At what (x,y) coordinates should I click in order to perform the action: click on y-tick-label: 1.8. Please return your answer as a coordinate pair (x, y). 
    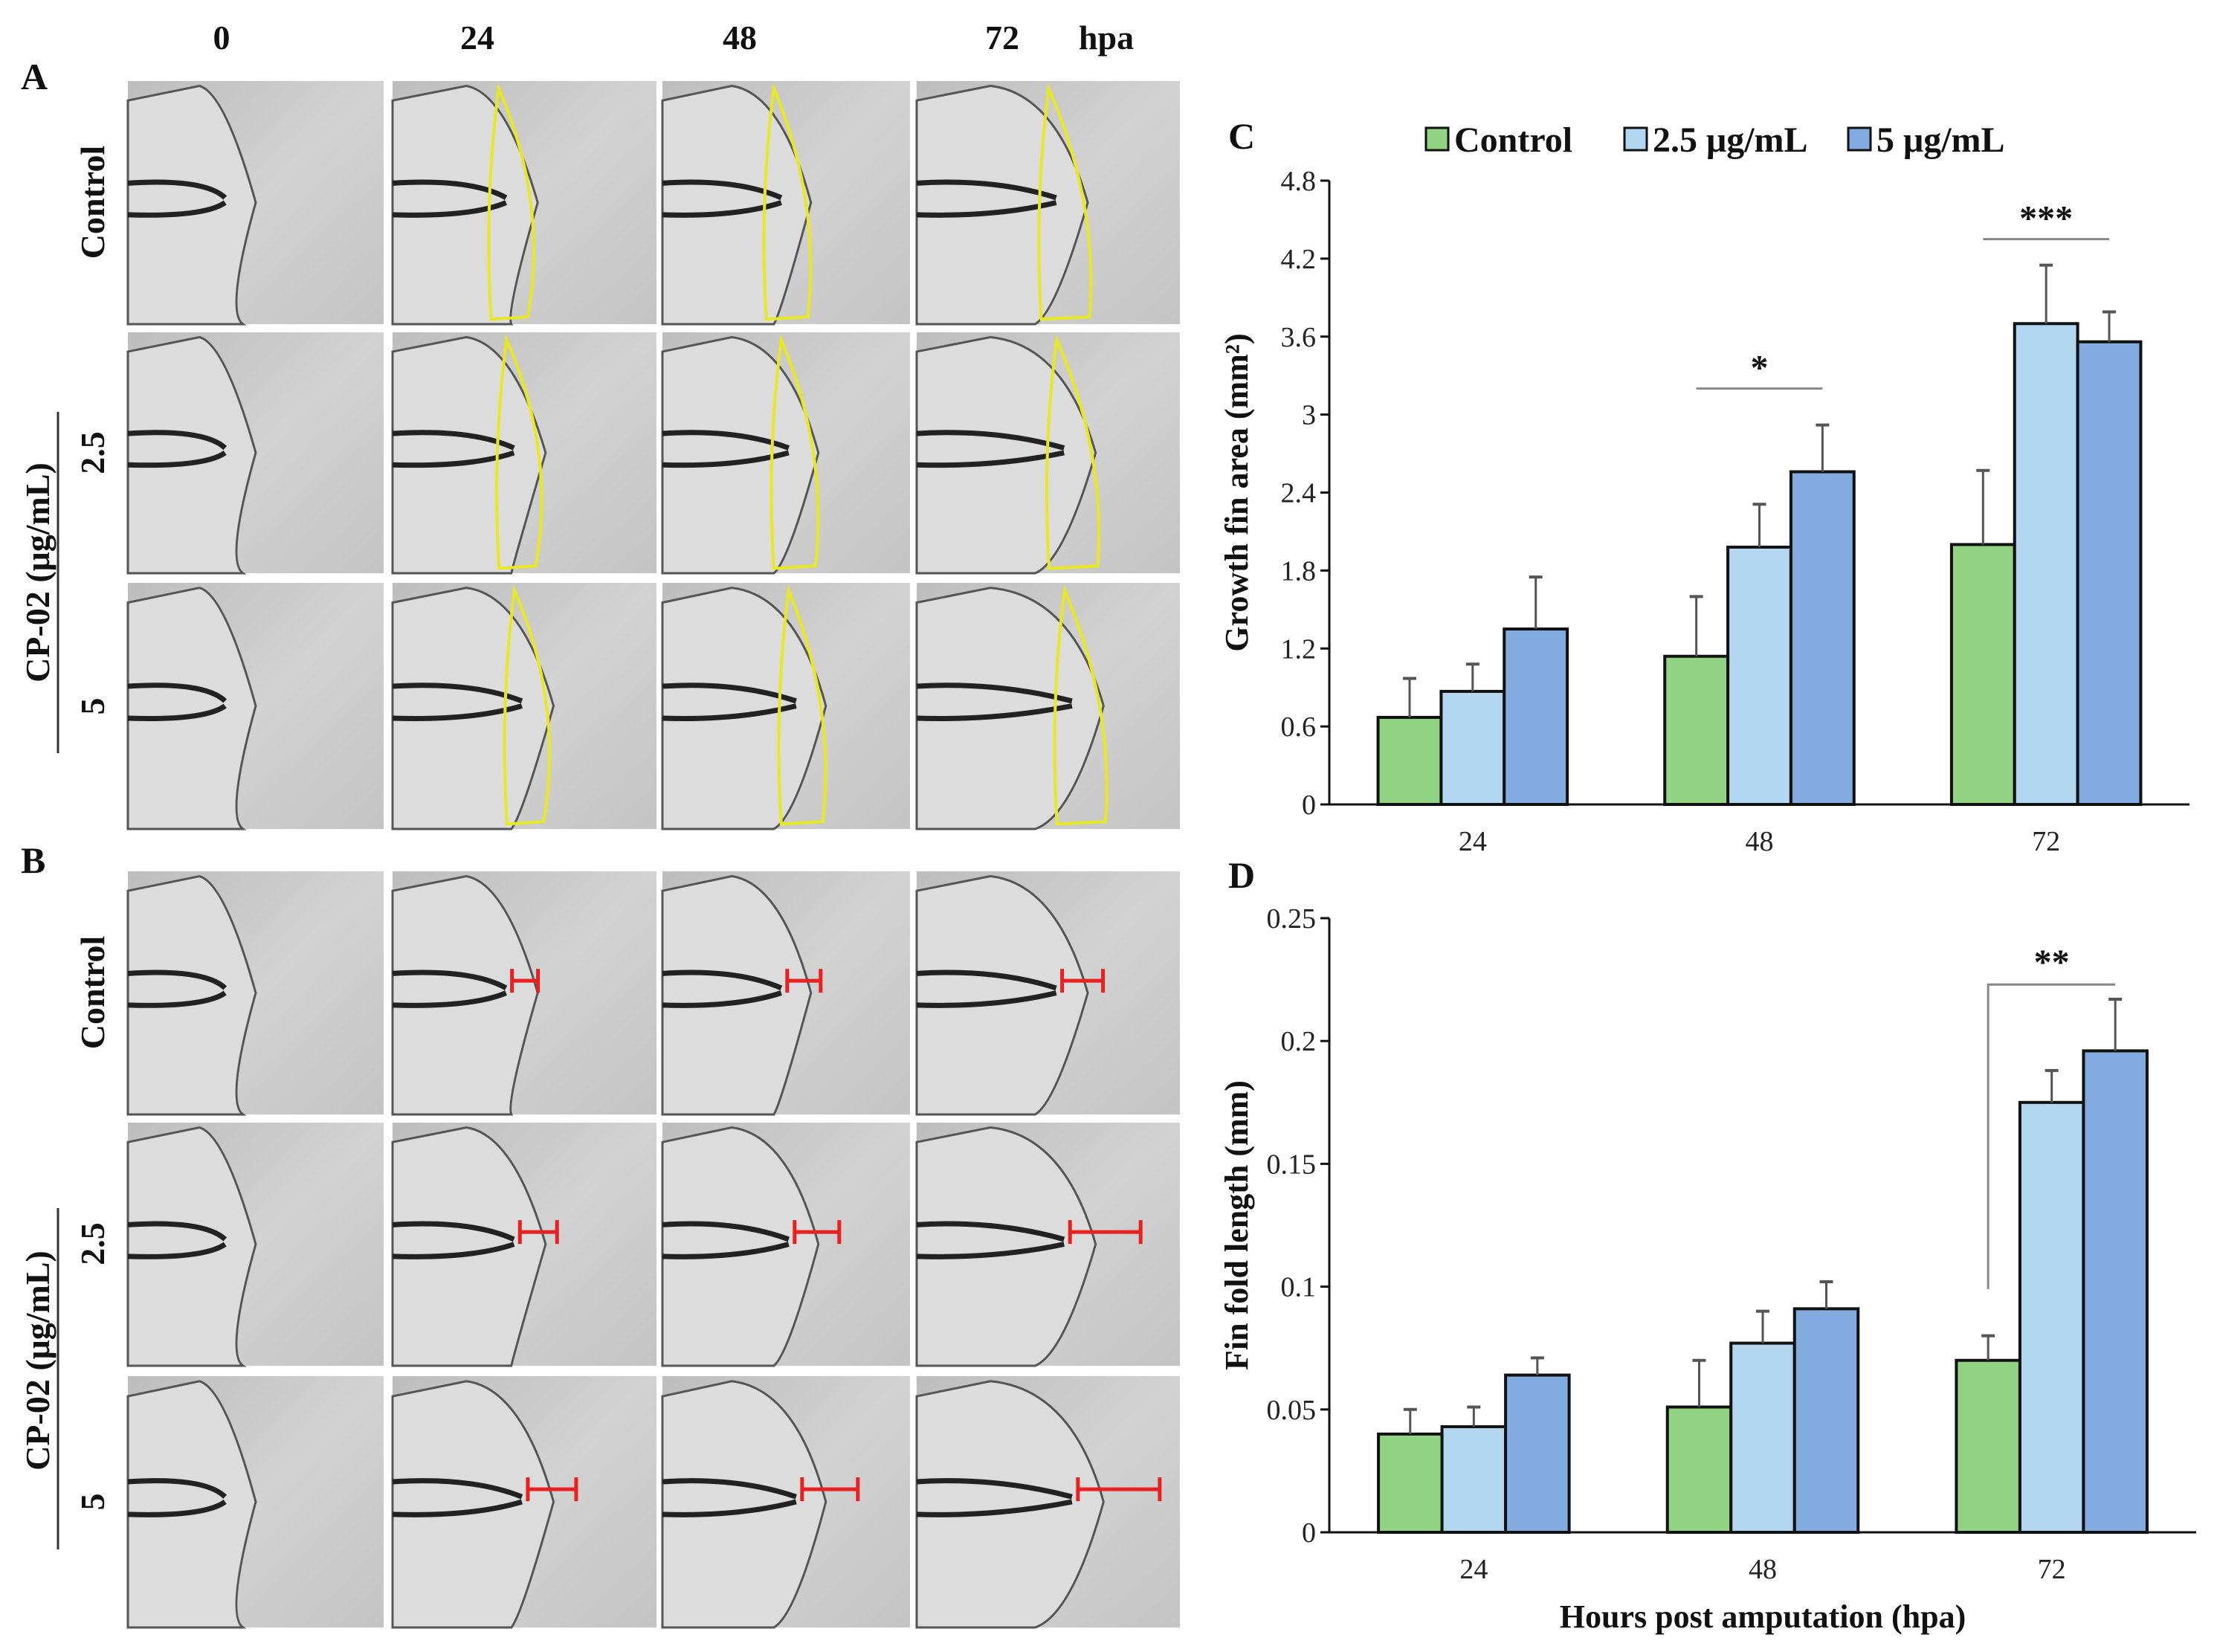
    Looking at the image, I should click on (1299, 571).